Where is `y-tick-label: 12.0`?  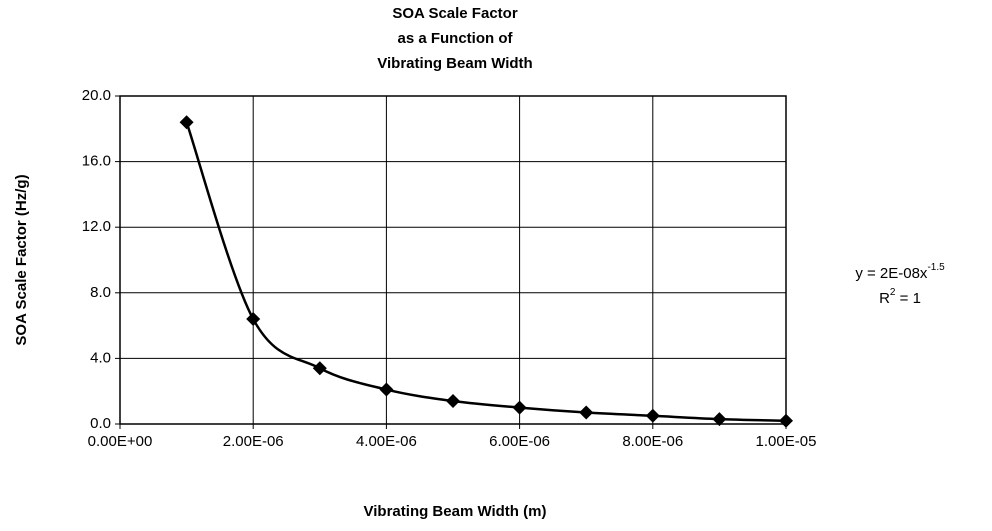 y-tick-label: 12.0 is located at coordinates (96, 226).